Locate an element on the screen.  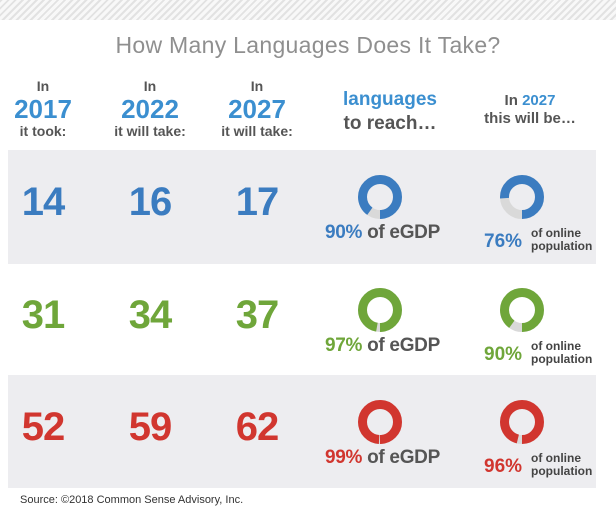
egdp-label: 99% of eGDP is located at coordinates (382, 458).